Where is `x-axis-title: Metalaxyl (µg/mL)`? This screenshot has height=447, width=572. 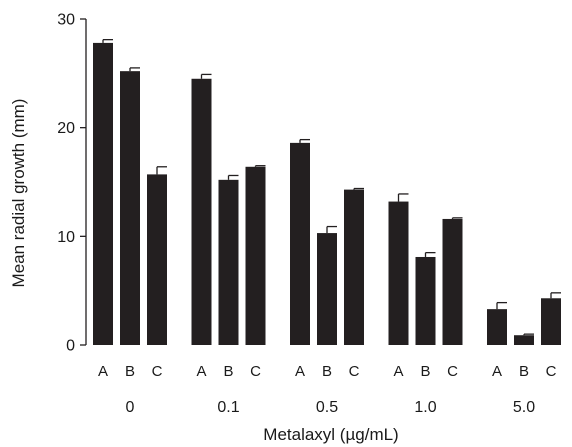 x-axis-title: Metalaxyl (µg/mL) is located at coordinates (330, 434).